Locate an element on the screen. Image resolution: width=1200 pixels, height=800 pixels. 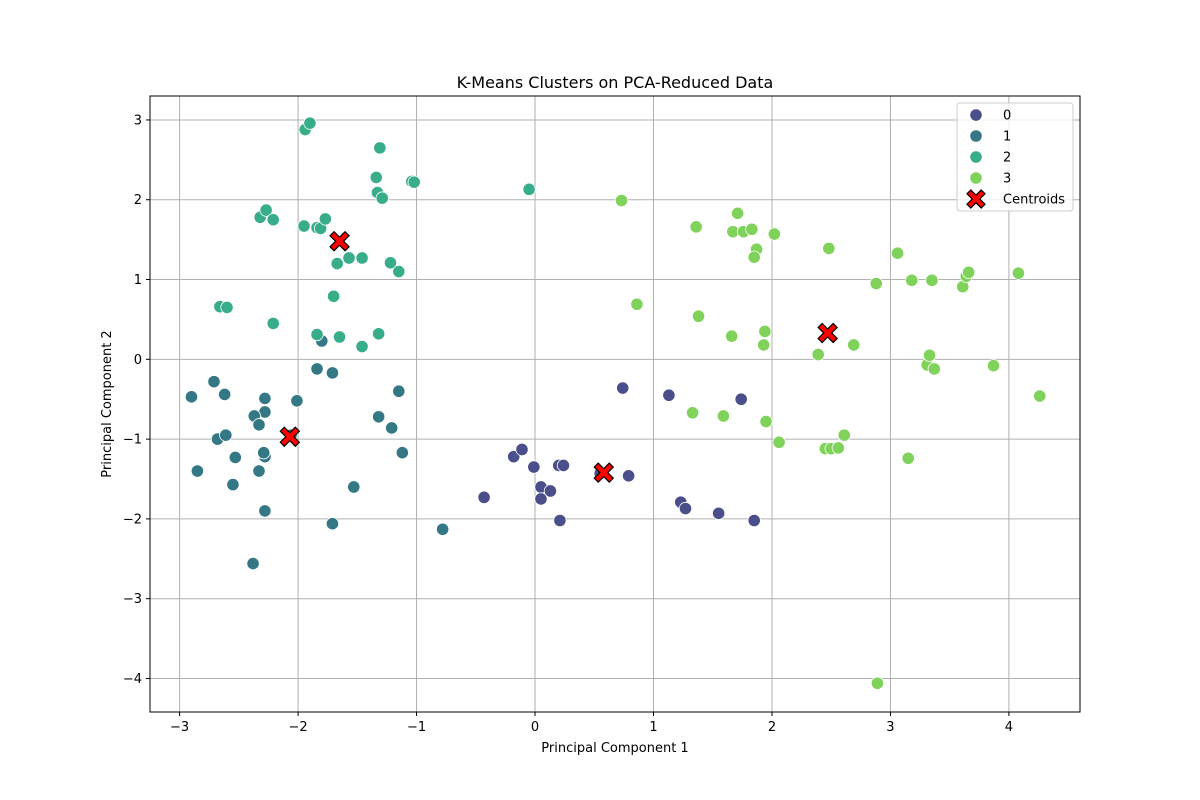
y-tick-label: −3 is located at coordinates (132, 599).